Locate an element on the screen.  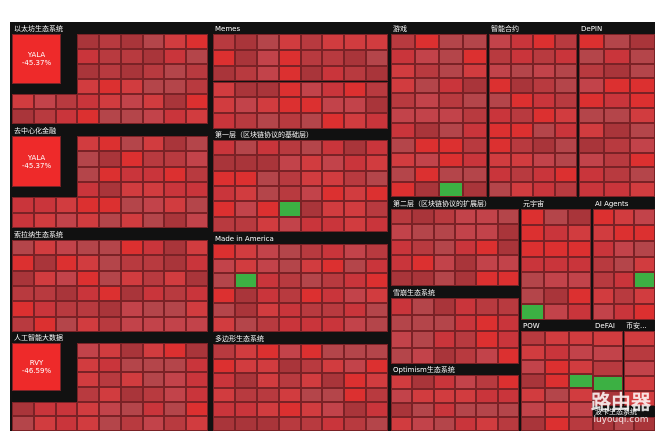
watermark: 路由器 luyouqi.com is located at coordinates (621, 405).